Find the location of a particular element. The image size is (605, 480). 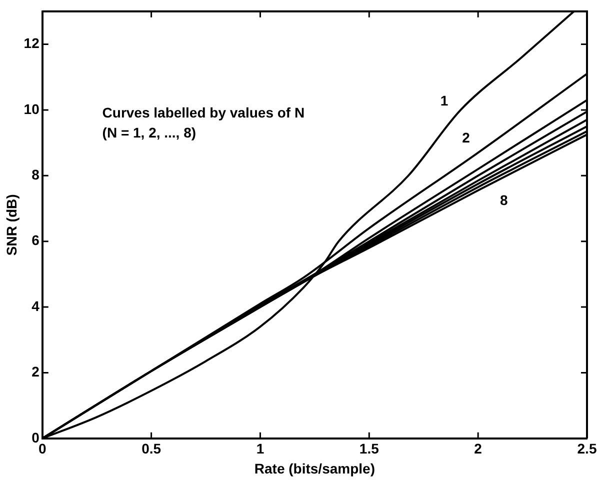

series-label: 1 is located at coordinates (444, 100).